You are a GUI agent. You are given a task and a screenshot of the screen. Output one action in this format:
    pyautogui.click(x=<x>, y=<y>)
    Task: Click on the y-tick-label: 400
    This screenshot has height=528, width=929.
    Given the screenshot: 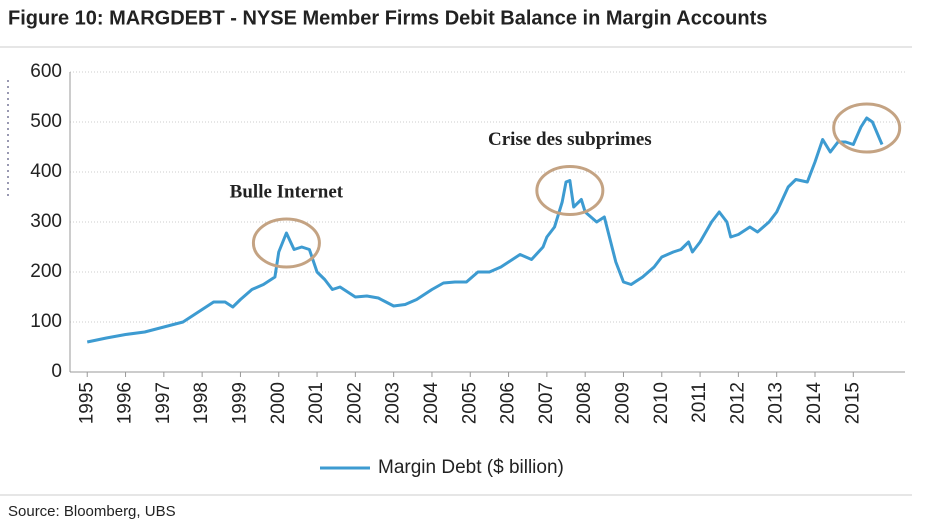 What is the action you would take?
    pyautogui.click(x=46, y=171)
    